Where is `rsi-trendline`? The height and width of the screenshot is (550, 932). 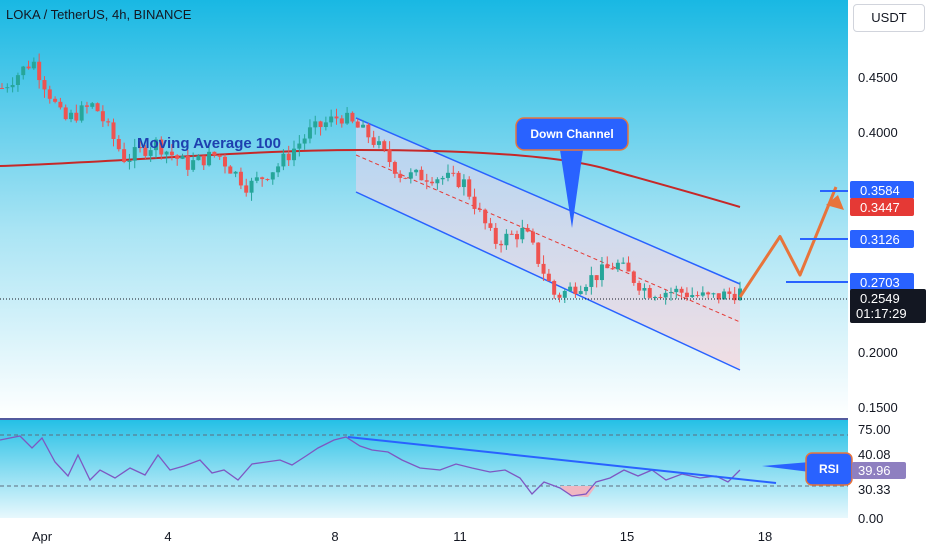
rsi-trendline is located at coordinates (562, 460).